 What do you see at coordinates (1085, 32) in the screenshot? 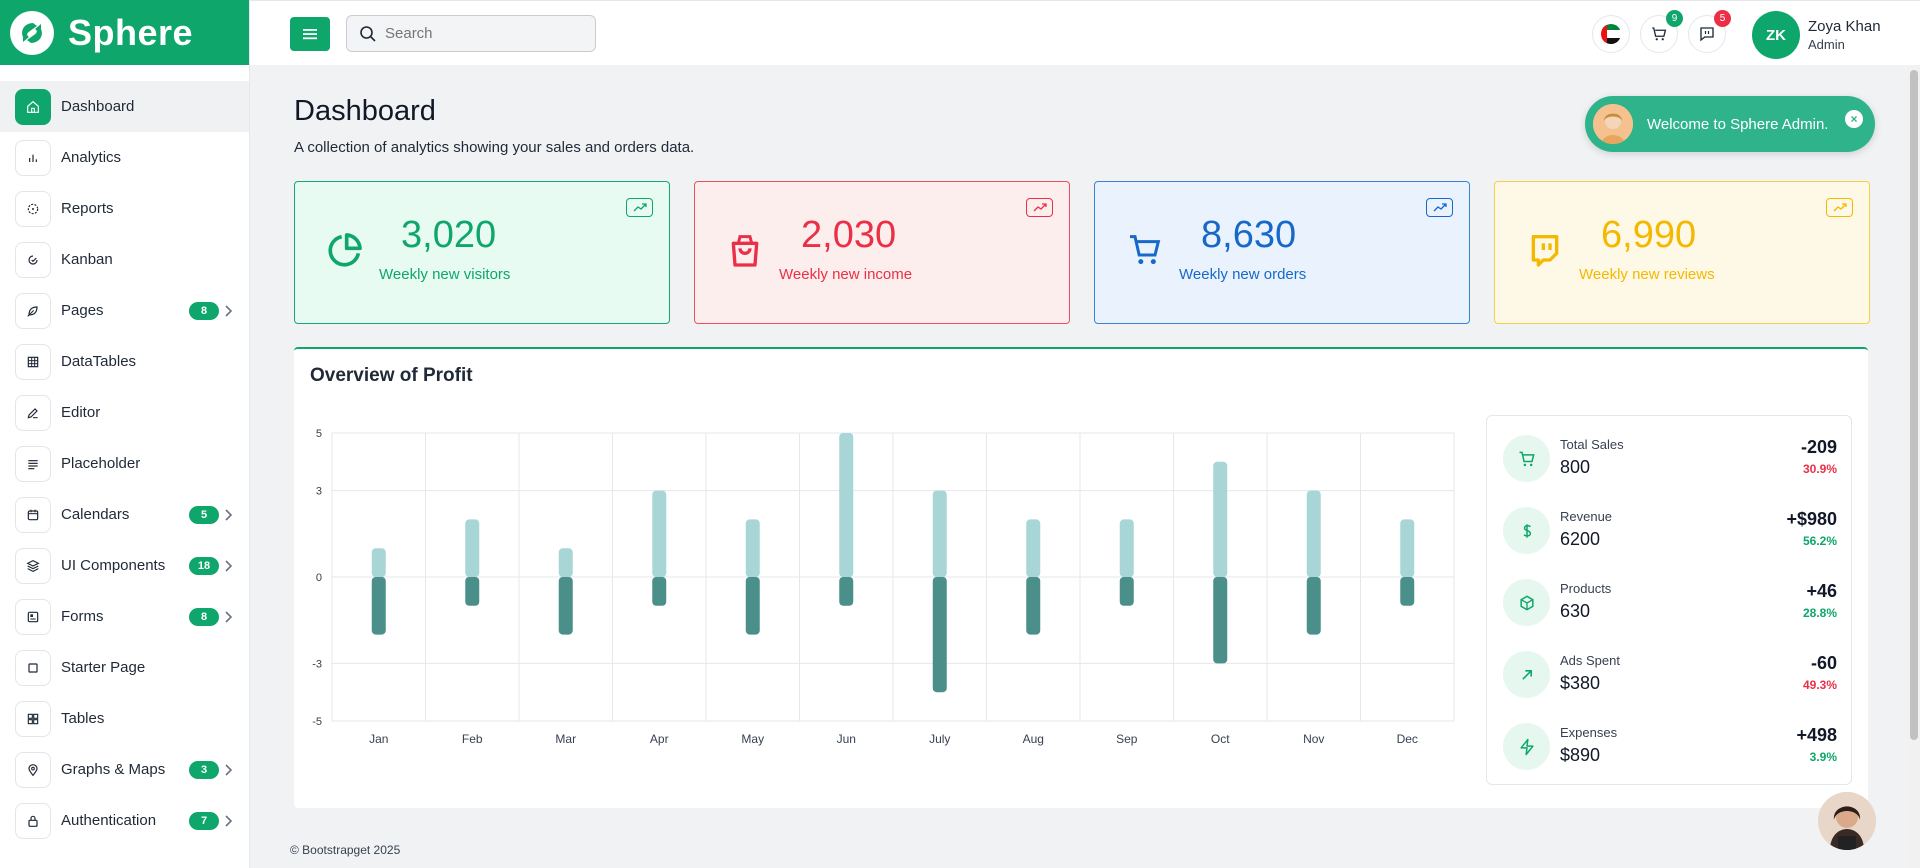
I see `topbar: 9 5 ZK Zoya Khan Admin` at bounding box center [1085, 32].